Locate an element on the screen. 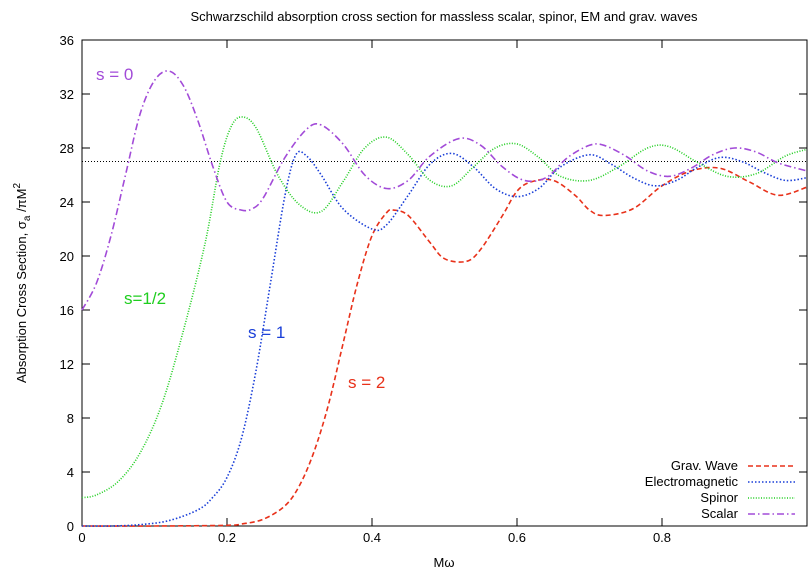 This screenshot has width=809, height=573. x-tick-label: 0.6 is located at coordinates (517, 537).